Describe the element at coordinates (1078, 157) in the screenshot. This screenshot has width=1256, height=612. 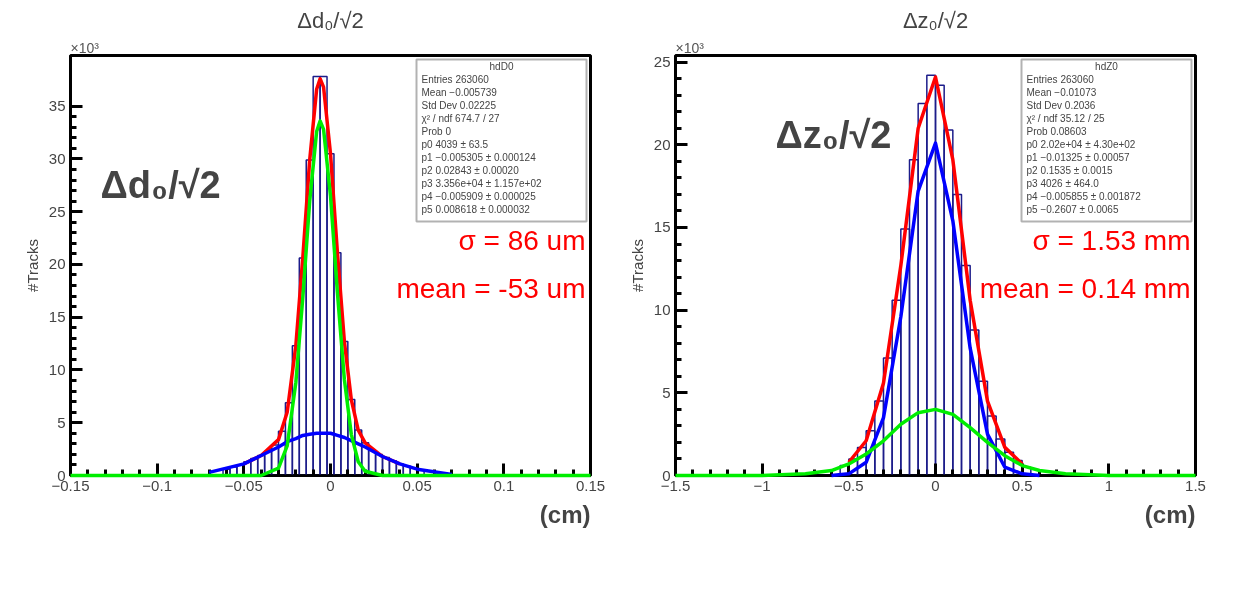
I see `annotation: p1 −0.01325 ± 0.00057` at that location.